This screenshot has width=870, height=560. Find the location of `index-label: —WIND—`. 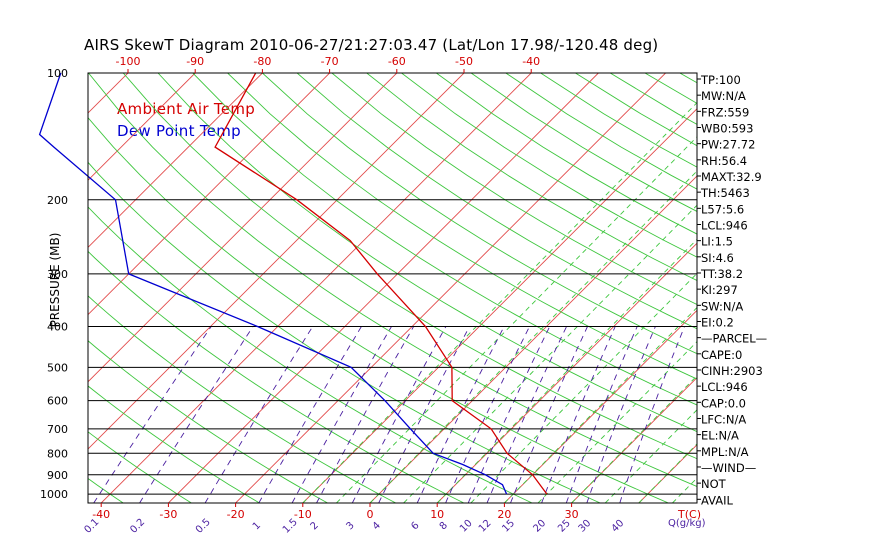

index-label: —WIND— is located at coordinates (728, 468).